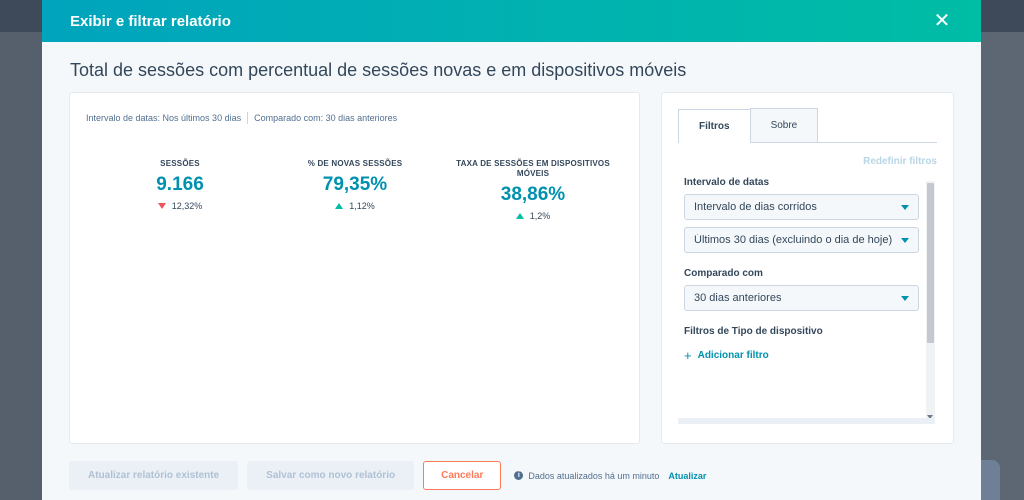 The width and height of the screenshot is (1024, 500). Describe the element at coordinates (784, 125) in the screenshot. I see `tab-about: Sobre` at that location.